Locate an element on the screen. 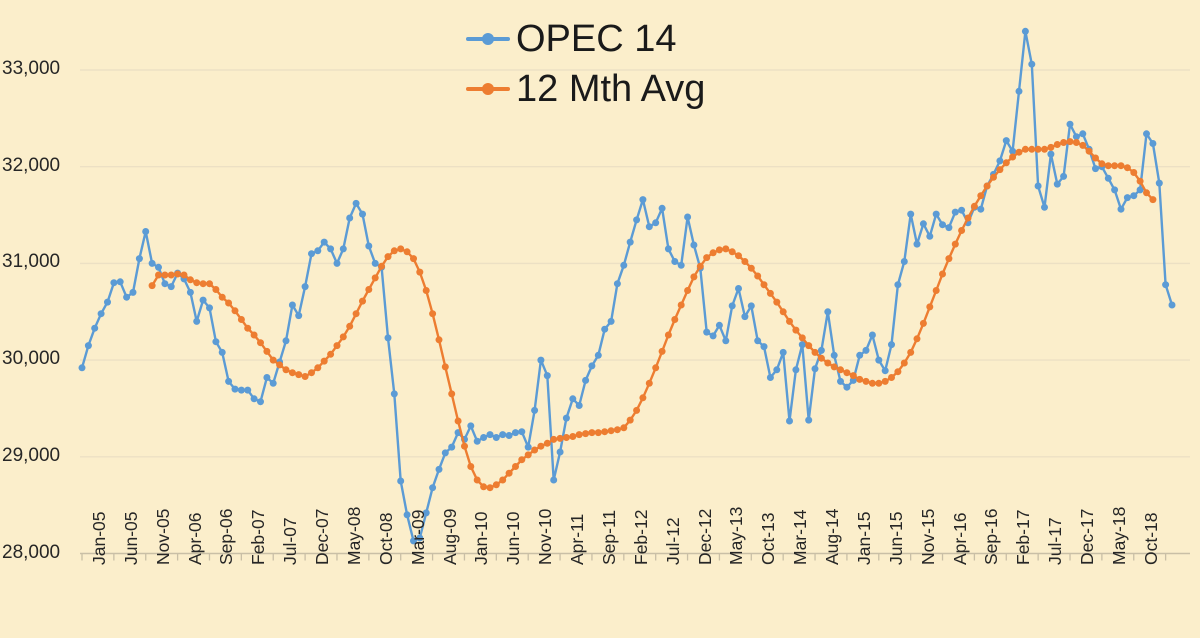  legend-item-12-mth-avg: 12 Mth Avg is located at coordinates (616, 89).